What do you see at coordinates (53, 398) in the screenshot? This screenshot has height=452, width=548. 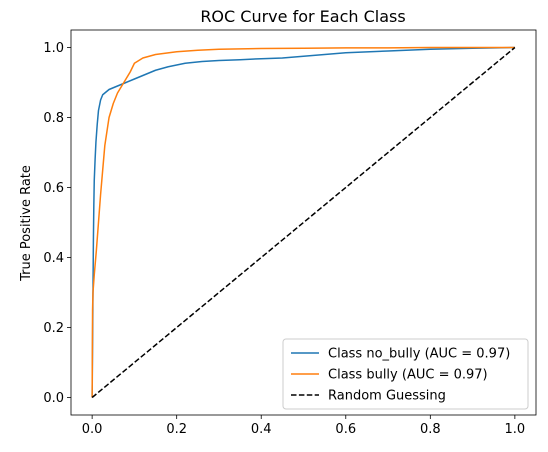 I see `y-tick-label-0: 0.0` at bounding box center [53, 398].